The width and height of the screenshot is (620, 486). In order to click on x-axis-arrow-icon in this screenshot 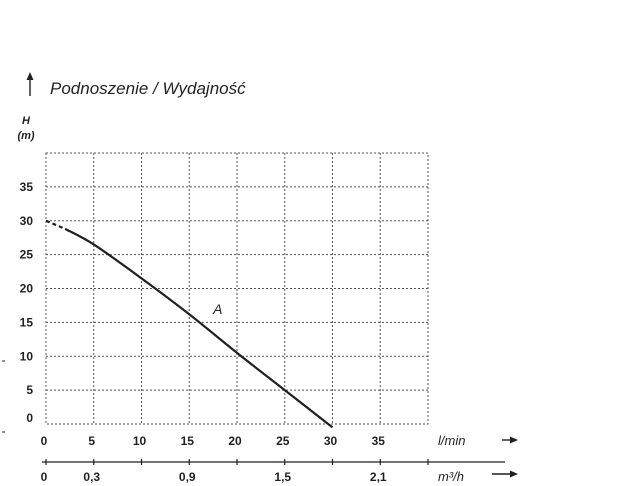, I will do `click(510, 440)`.